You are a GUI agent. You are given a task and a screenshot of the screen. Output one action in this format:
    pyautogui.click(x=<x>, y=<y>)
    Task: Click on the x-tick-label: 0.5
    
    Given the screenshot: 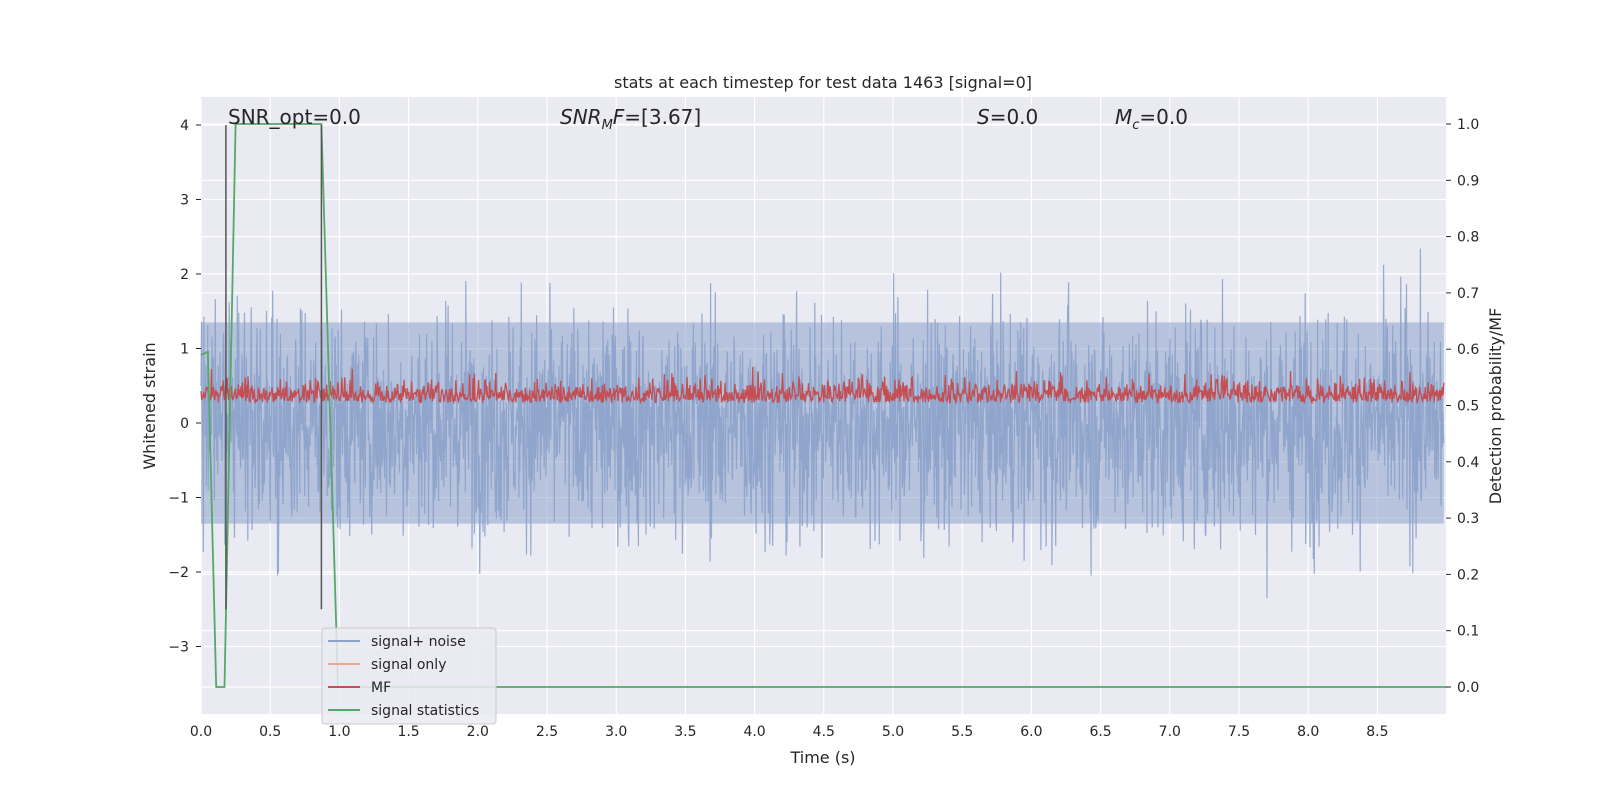 What is the action you would take?
    pyautogui.click(x=270, y=732)
    